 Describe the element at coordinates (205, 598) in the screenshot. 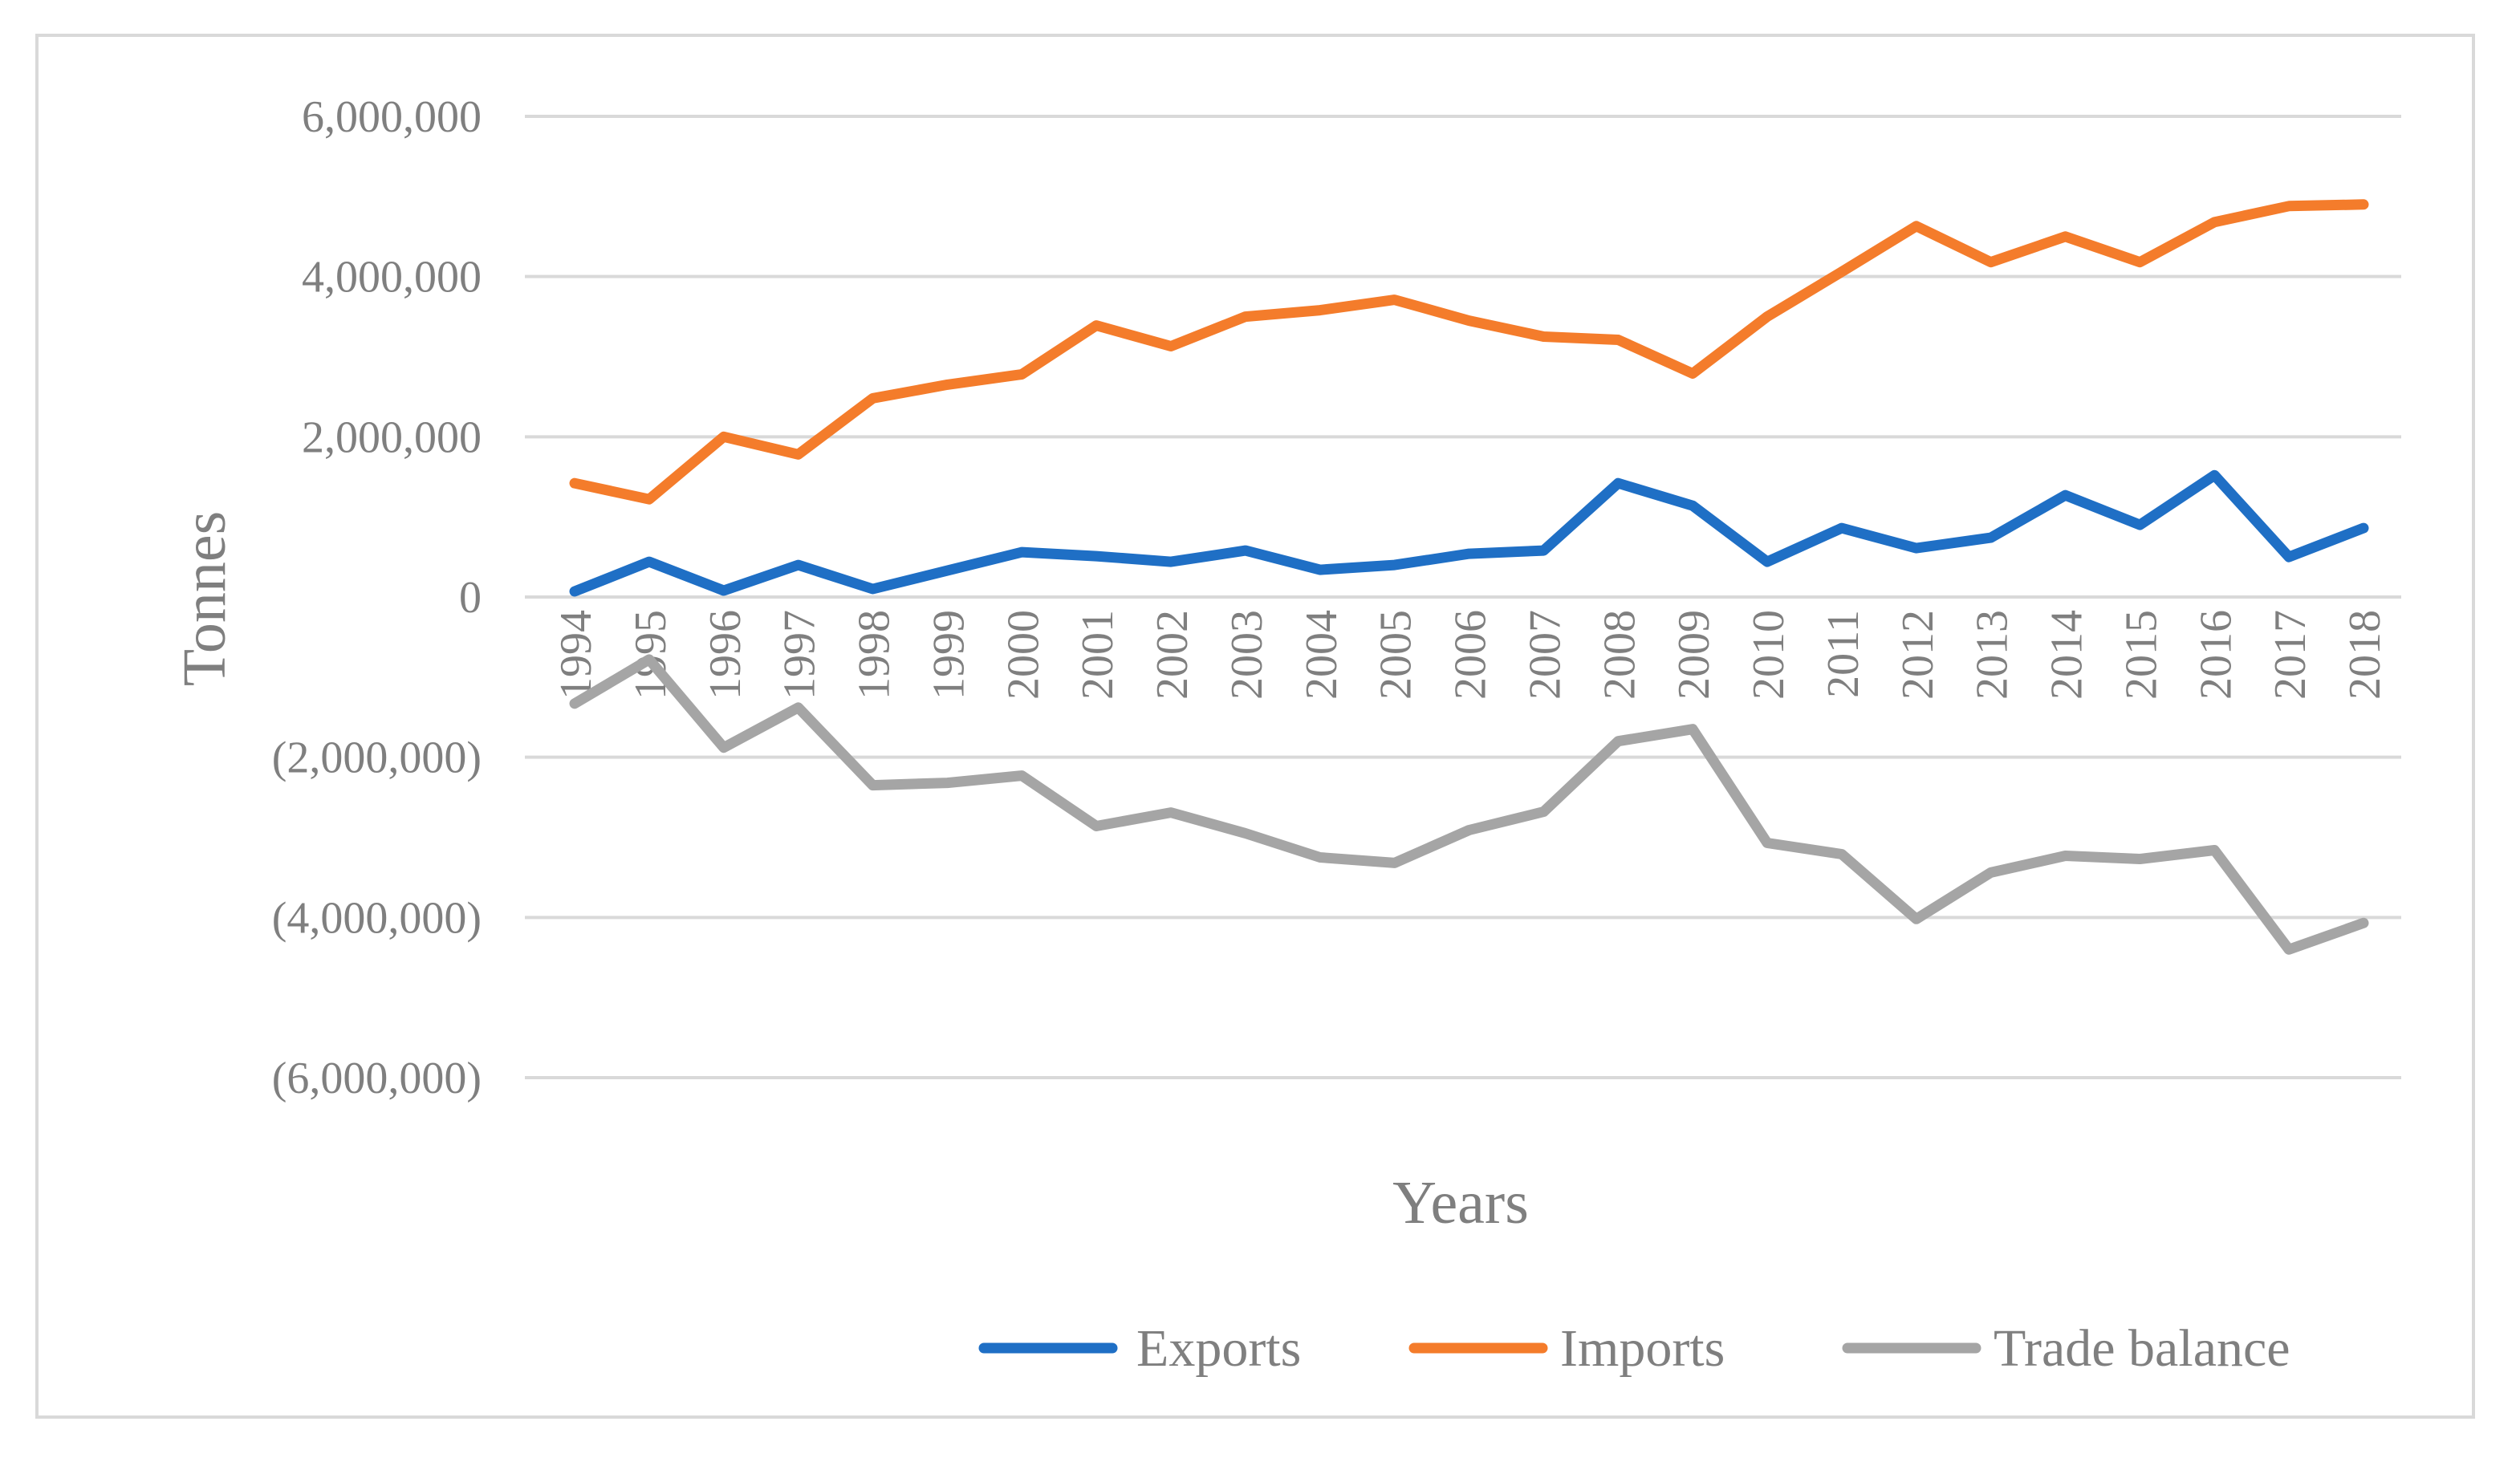

I see `y-axis-title: Tonnes` at that location.